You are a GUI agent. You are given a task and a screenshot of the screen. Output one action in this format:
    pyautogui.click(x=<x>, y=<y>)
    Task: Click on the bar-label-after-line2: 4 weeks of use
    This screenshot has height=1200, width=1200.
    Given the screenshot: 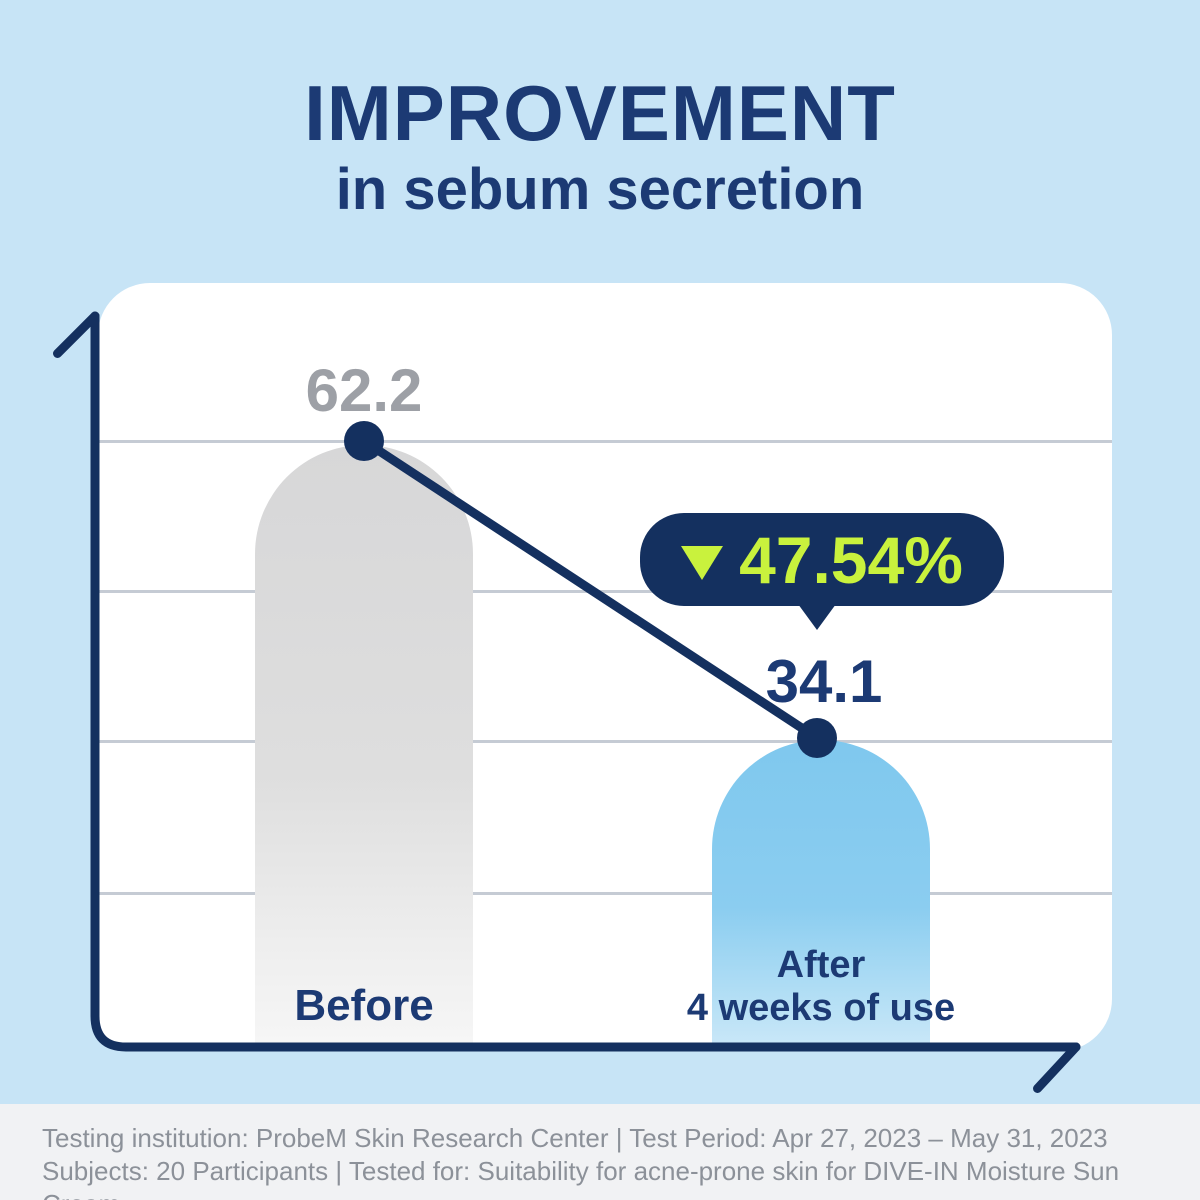 What is the action you would take?
    pyautogui.click(x=821, y=1008)
    